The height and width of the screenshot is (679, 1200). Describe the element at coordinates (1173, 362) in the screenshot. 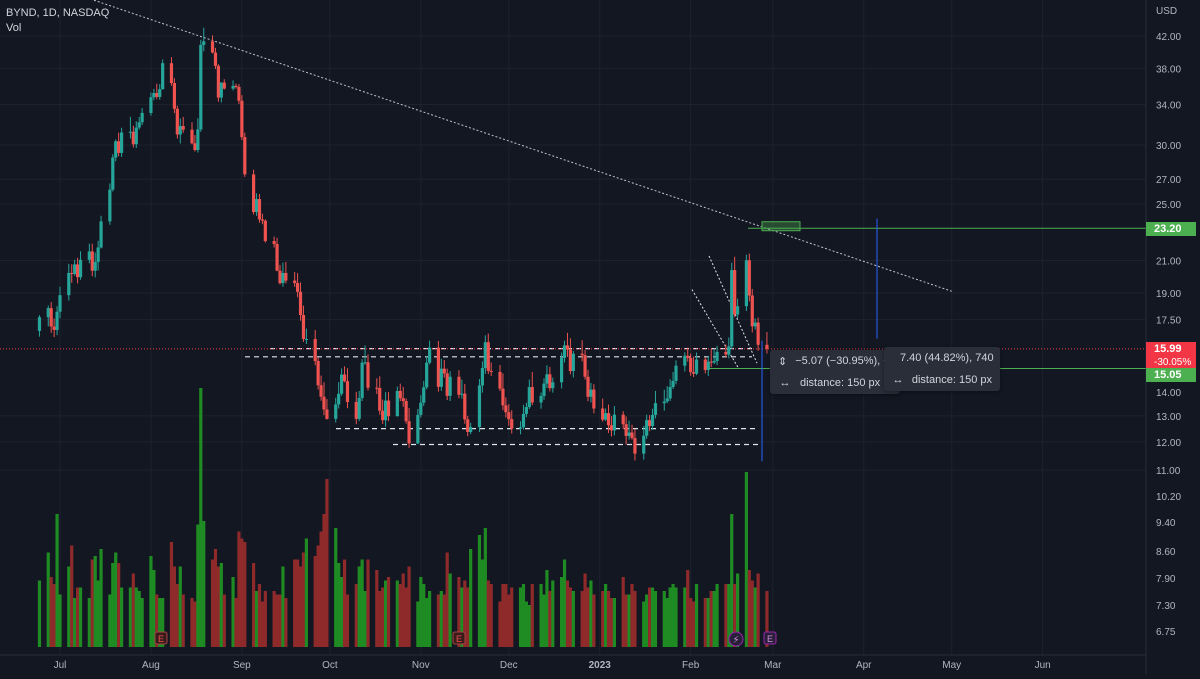

I see `current-price-change: -30.05%` at that location.